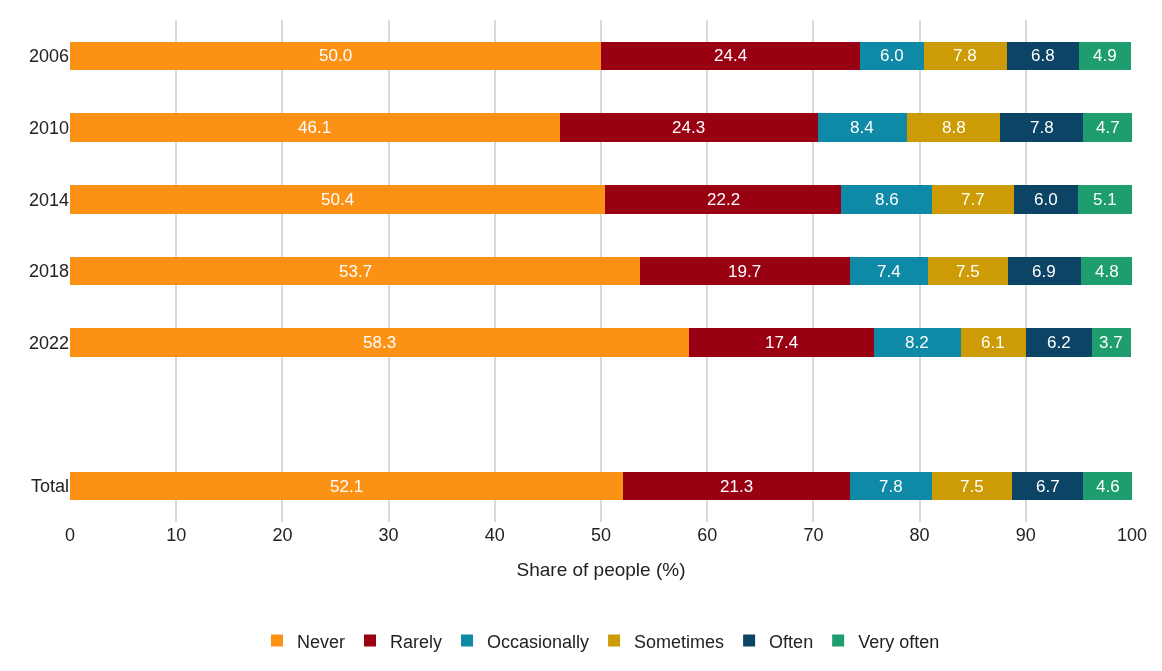  I want to click on y-tick-label: 2018, so click(48, 271).